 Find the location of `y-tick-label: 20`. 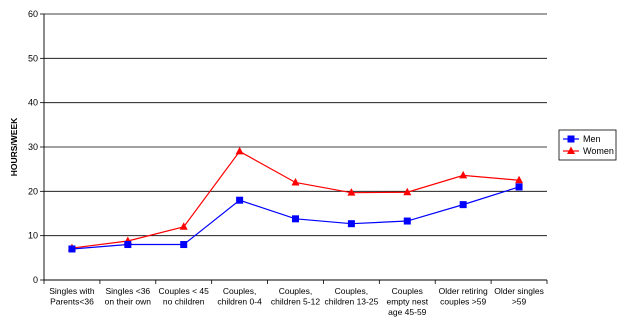

y-tick-label: 20 is located at coordinates (33, 191).